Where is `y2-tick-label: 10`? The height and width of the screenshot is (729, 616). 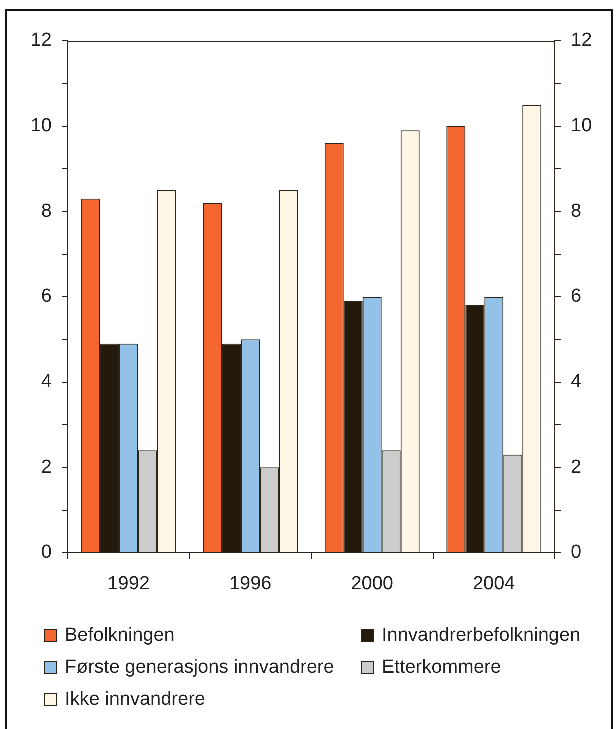 y2-tick-label: 10 is located at coordinates (581, 126).